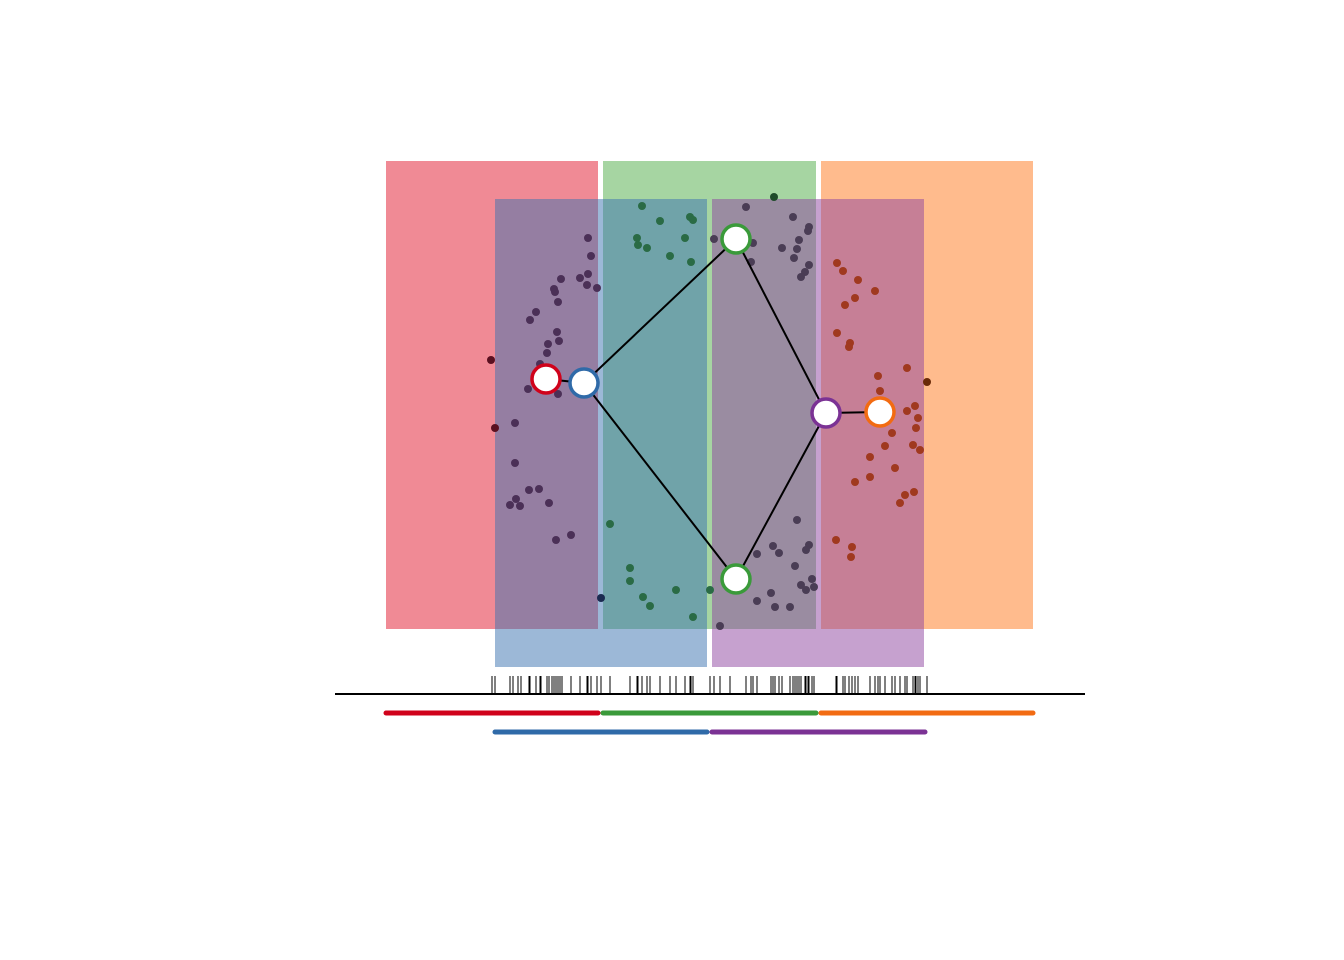  I want to click on points-purple-orange, so click(878, 410).